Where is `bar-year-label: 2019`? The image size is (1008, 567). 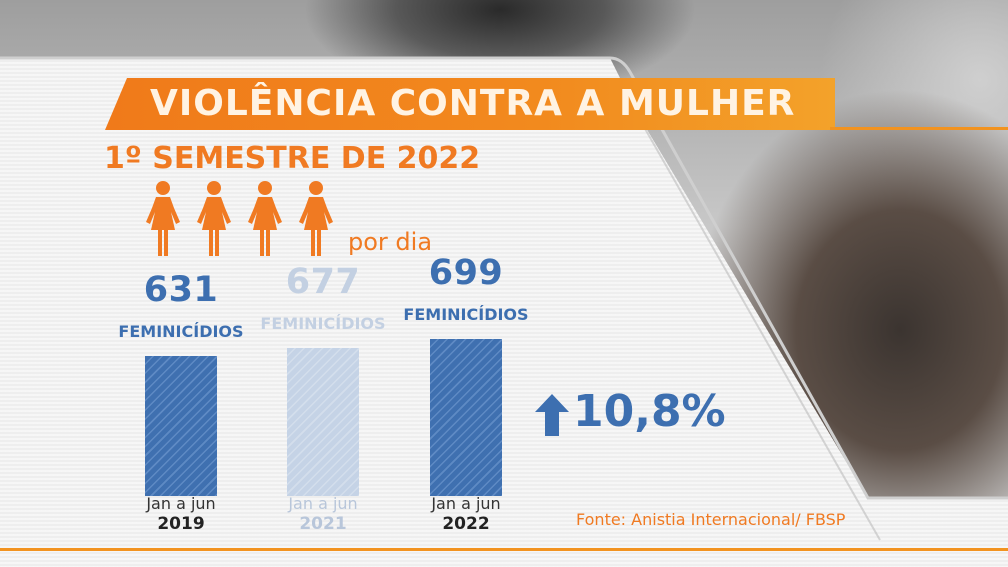 bar-year-label: 2019 is located at coordinates (181, 524).